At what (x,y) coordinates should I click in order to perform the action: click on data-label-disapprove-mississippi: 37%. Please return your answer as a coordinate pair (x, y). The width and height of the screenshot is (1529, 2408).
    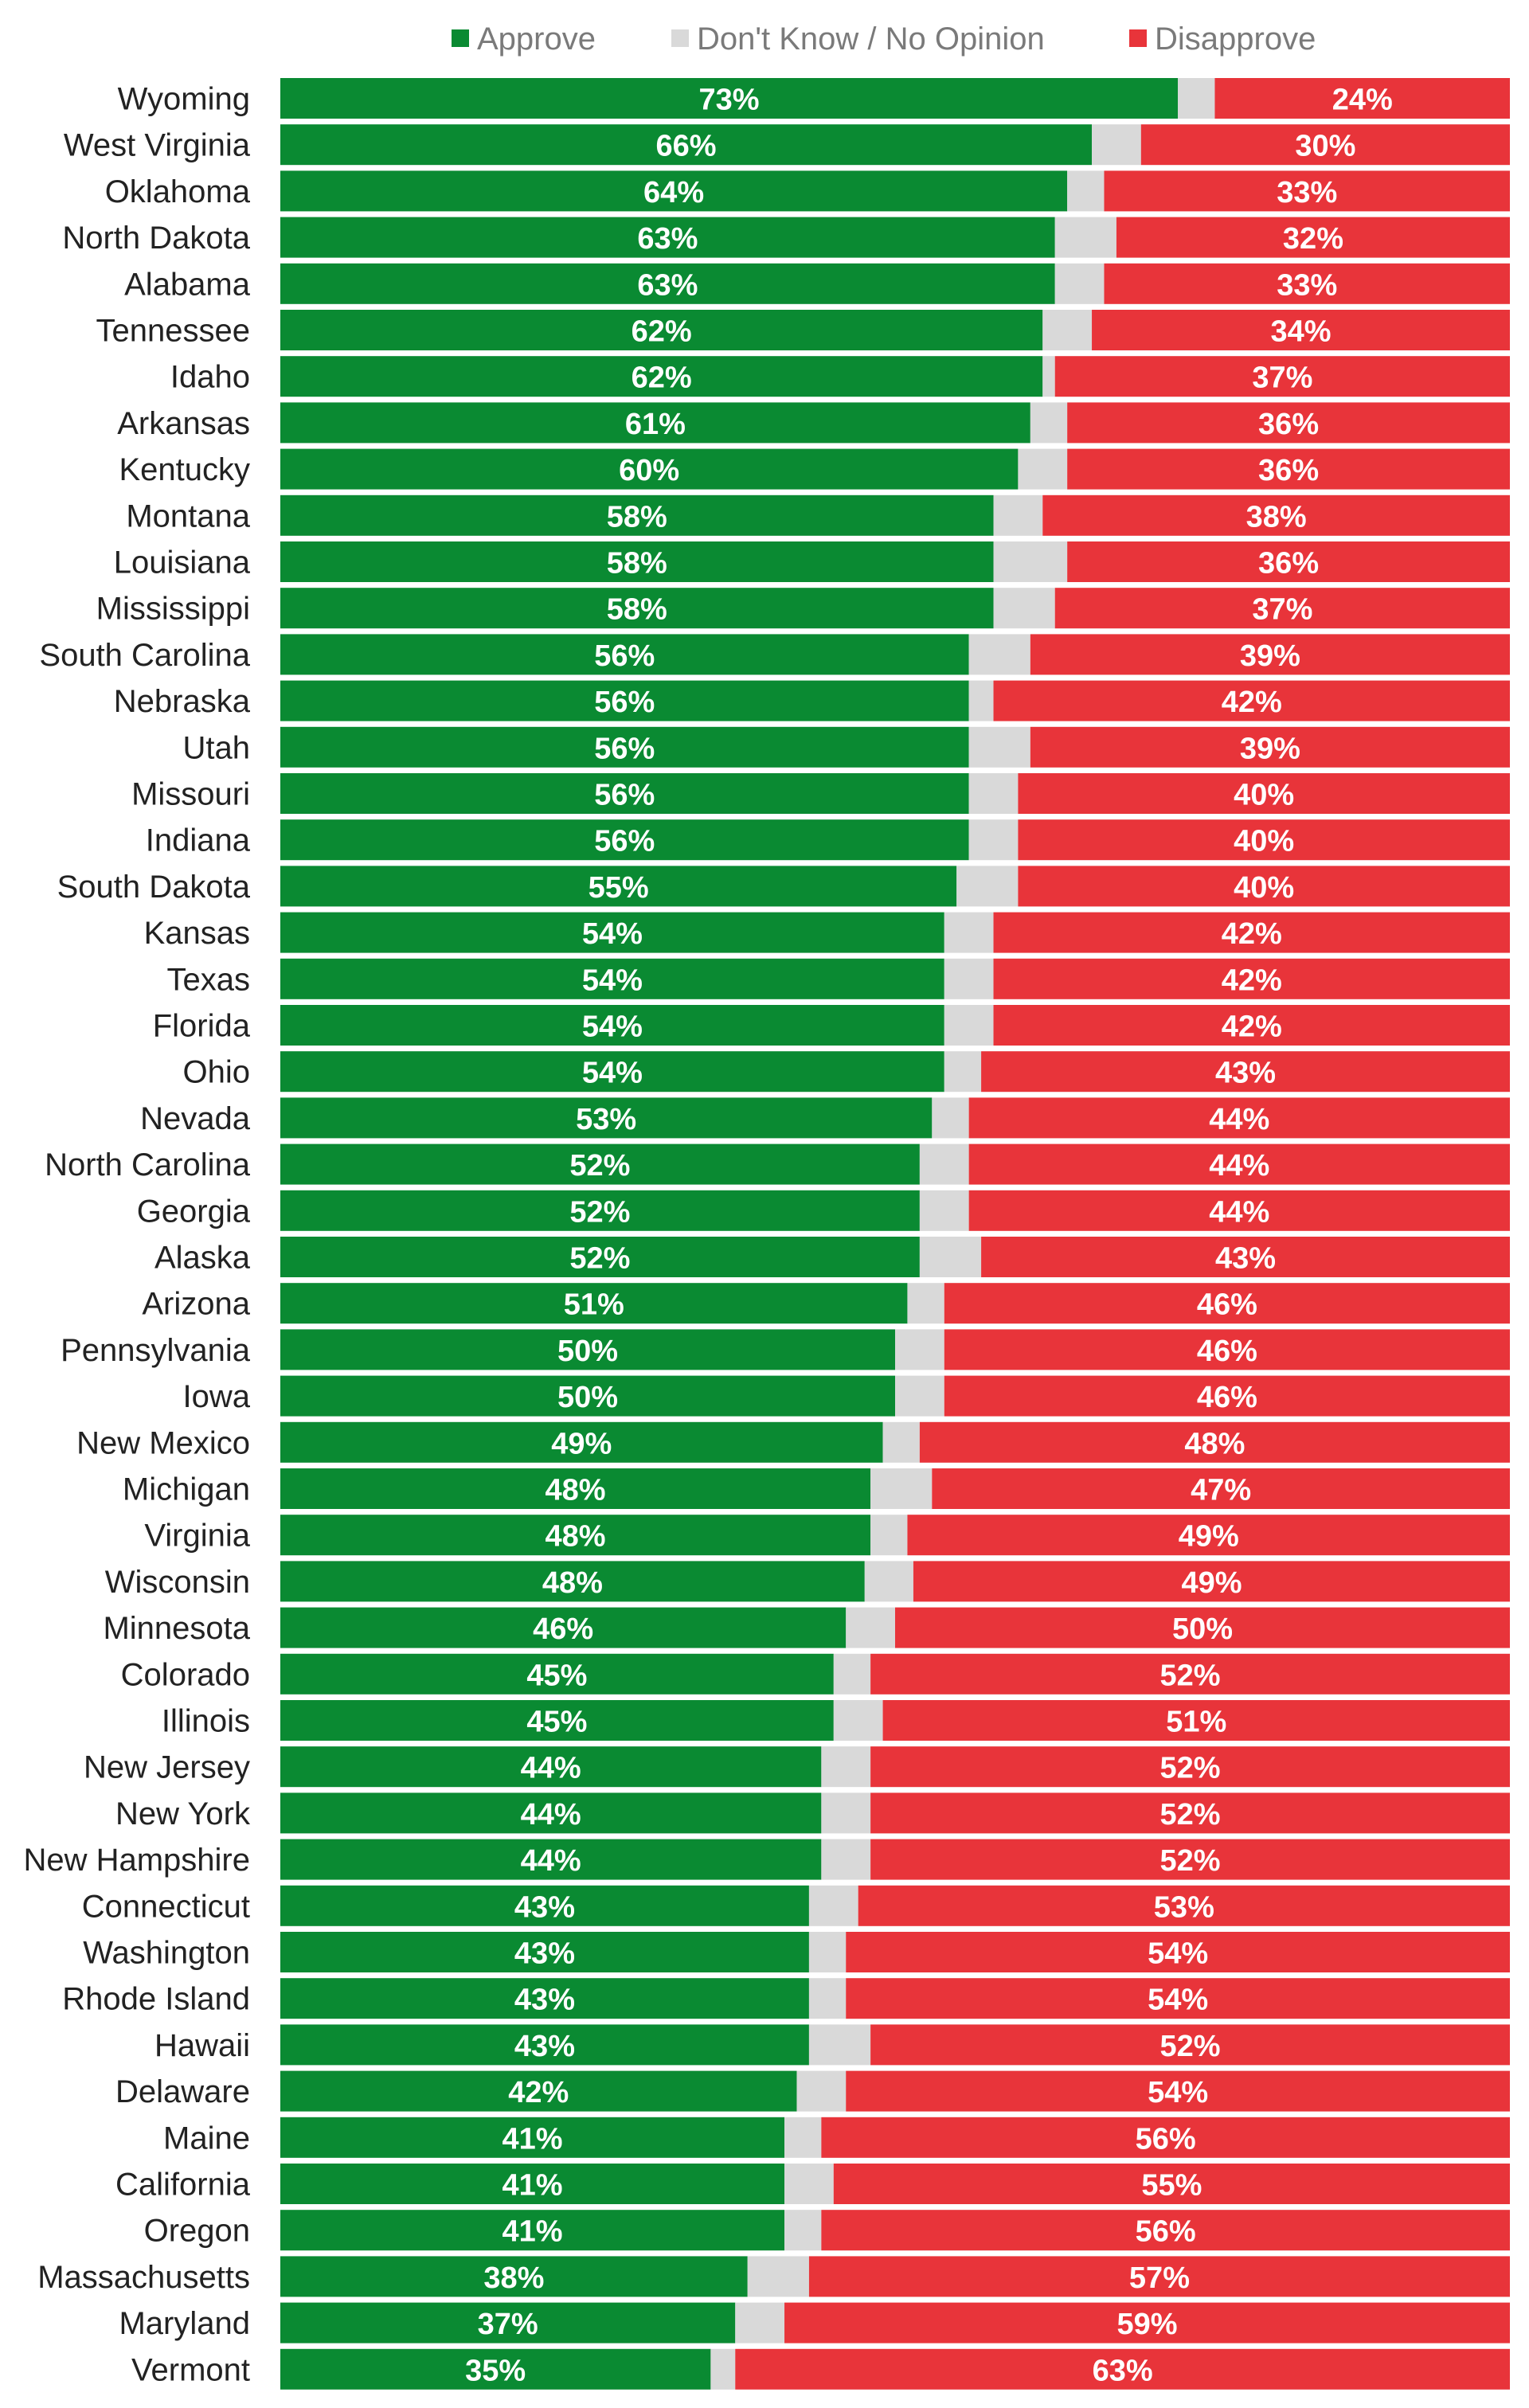
    Looking at the image, I should click on (1282, 610).